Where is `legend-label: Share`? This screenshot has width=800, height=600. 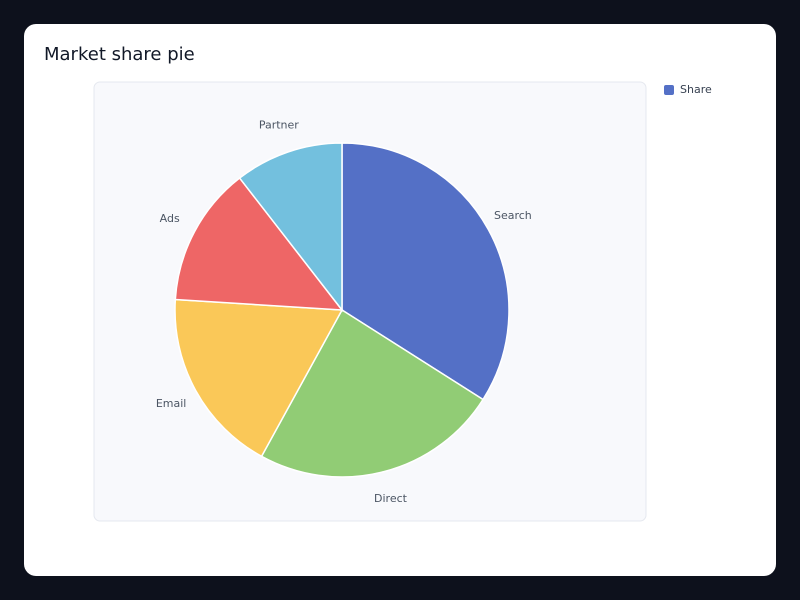 legend-label: Share is located at coordinates (696, 89).